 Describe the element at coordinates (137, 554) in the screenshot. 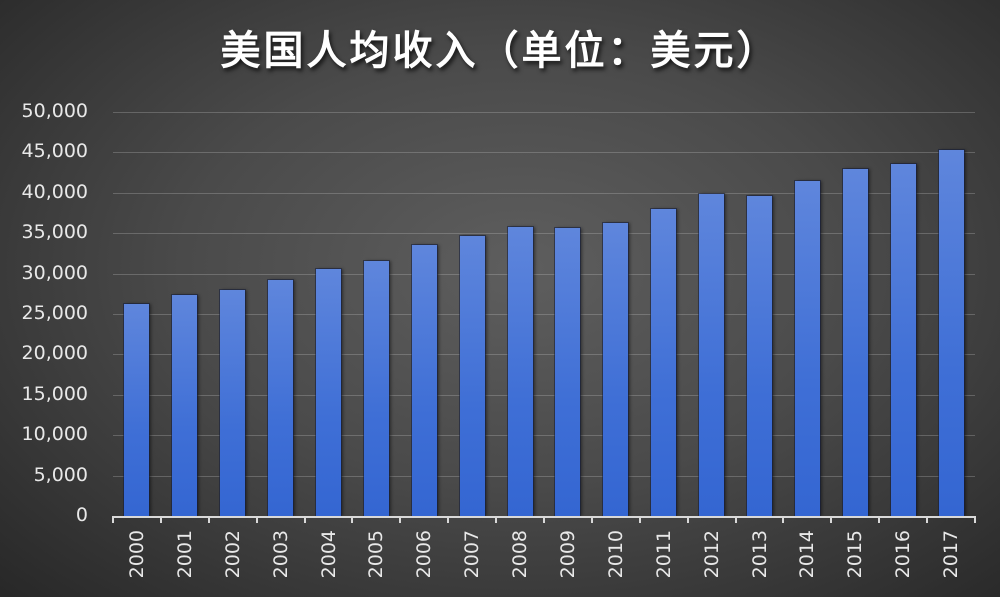

I see `x-tick-label: 2000` at that location.